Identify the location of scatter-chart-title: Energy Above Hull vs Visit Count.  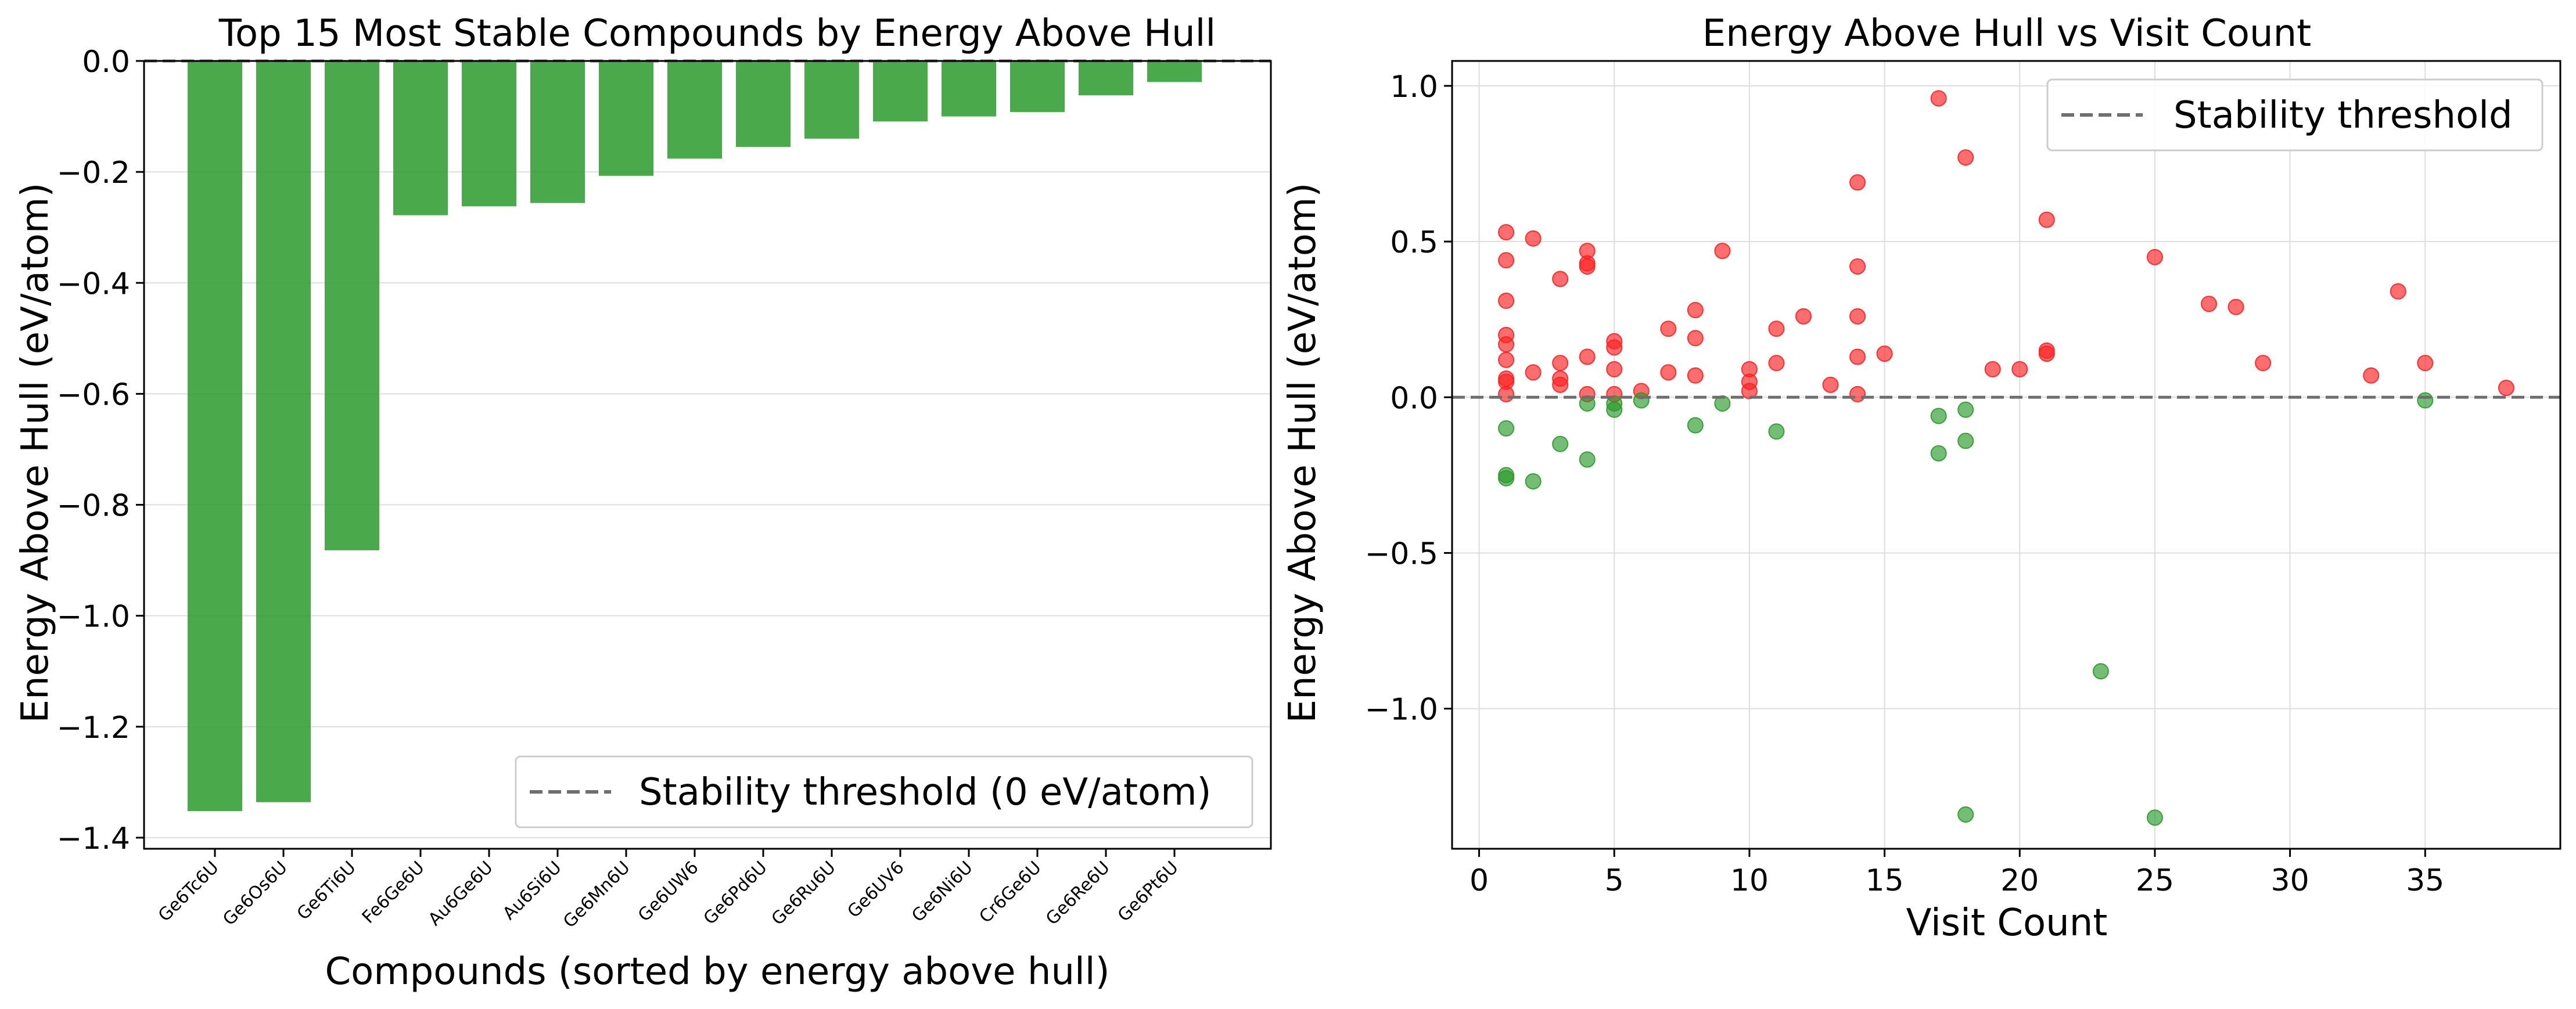
(2007, 33).